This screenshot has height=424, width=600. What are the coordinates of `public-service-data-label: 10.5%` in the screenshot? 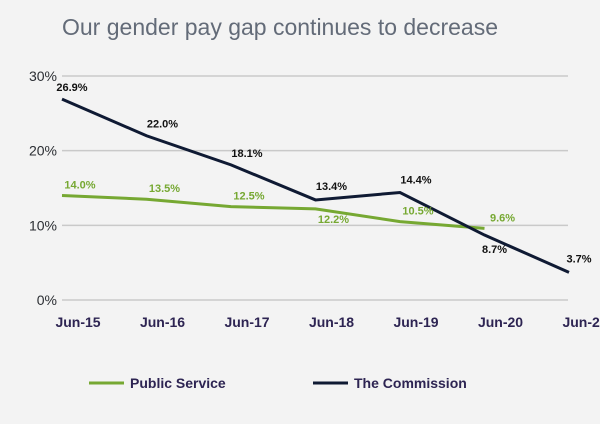 It's located at (417, 212).